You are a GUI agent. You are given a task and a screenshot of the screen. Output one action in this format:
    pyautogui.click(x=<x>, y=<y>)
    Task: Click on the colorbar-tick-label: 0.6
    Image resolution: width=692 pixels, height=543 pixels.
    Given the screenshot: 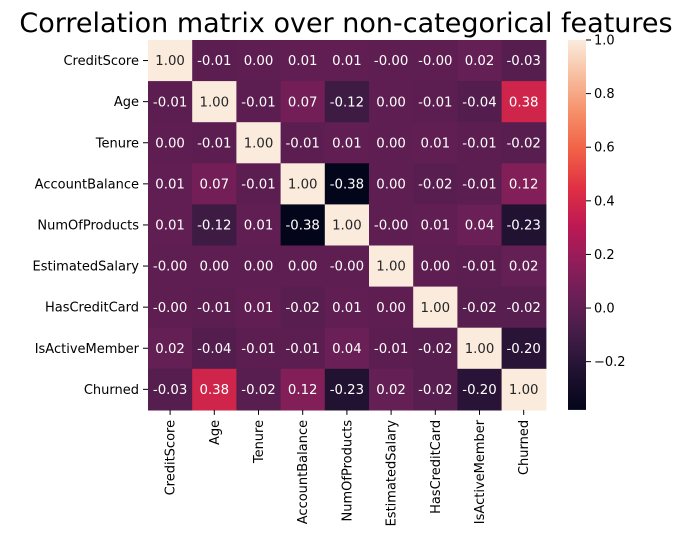 What is the action you would take?
    pyautogui.click(x=604, y=148)
    